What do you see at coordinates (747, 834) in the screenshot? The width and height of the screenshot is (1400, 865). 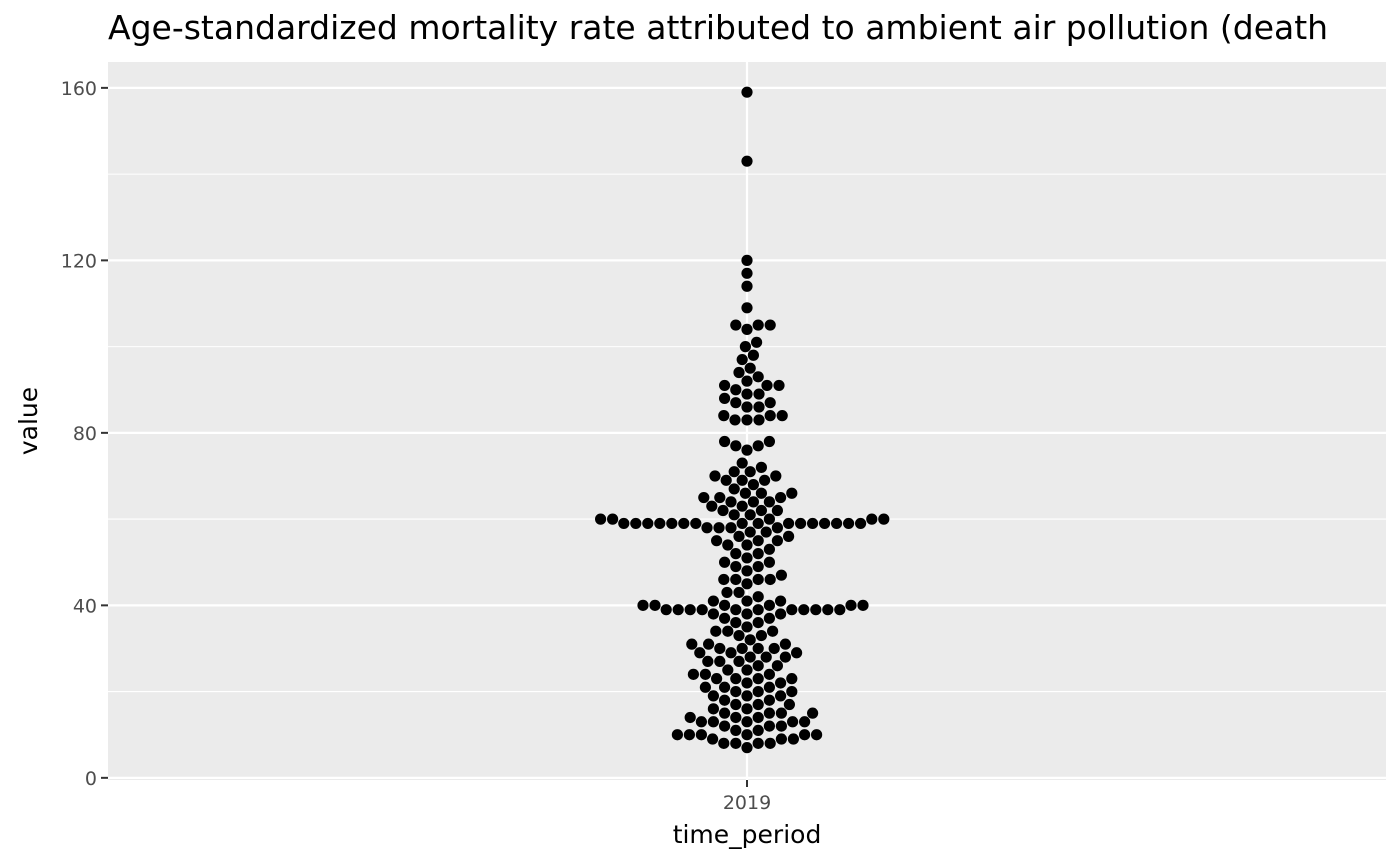 I see `x-axis-title: time_period` at bounding box center [747, 834].